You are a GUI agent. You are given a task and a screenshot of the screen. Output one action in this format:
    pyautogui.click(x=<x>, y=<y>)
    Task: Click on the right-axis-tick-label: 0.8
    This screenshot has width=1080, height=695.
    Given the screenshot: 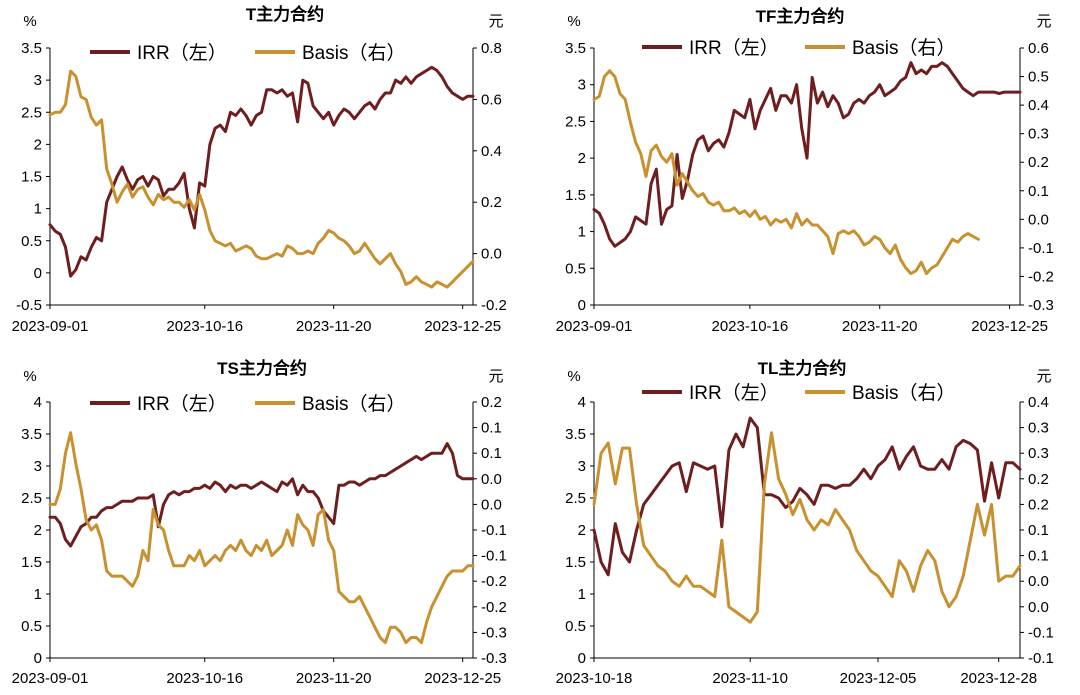 What is the action you would take?
    pyautogui.click(x=491, y=48)
    